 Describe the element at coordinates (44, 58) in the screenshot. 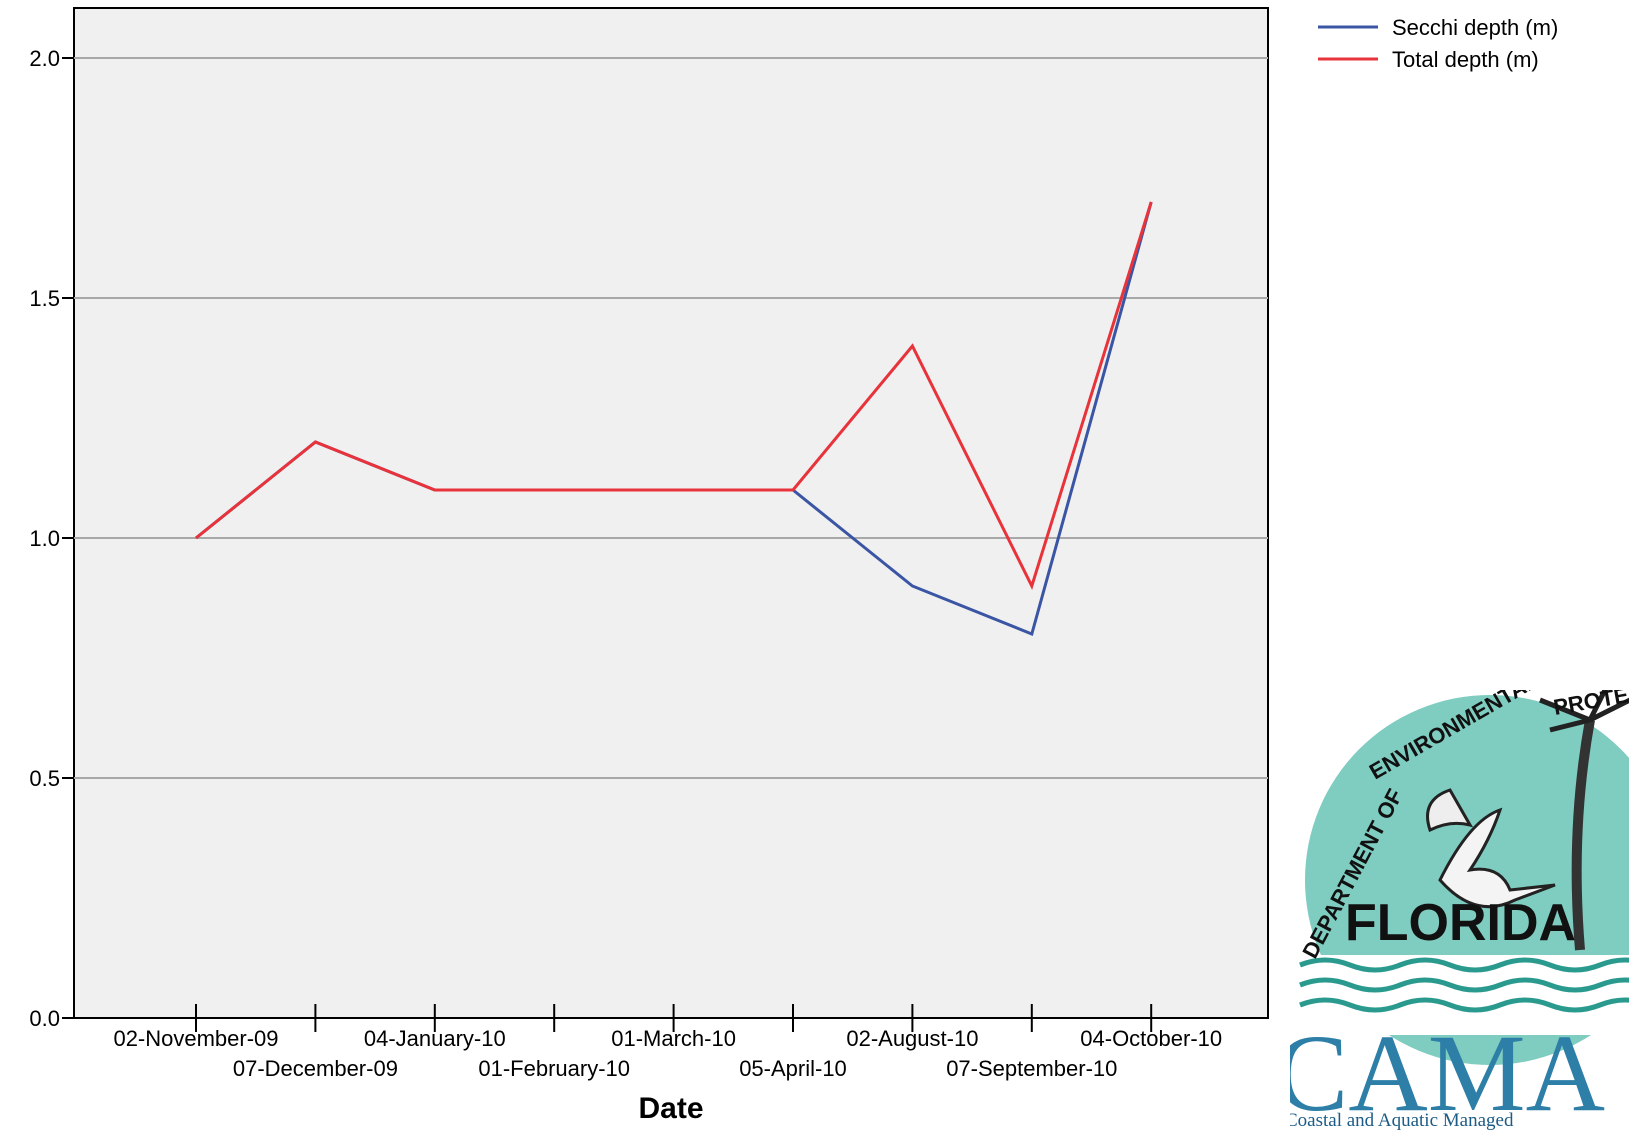

I see `y-tick-label: 2.0` at that location.